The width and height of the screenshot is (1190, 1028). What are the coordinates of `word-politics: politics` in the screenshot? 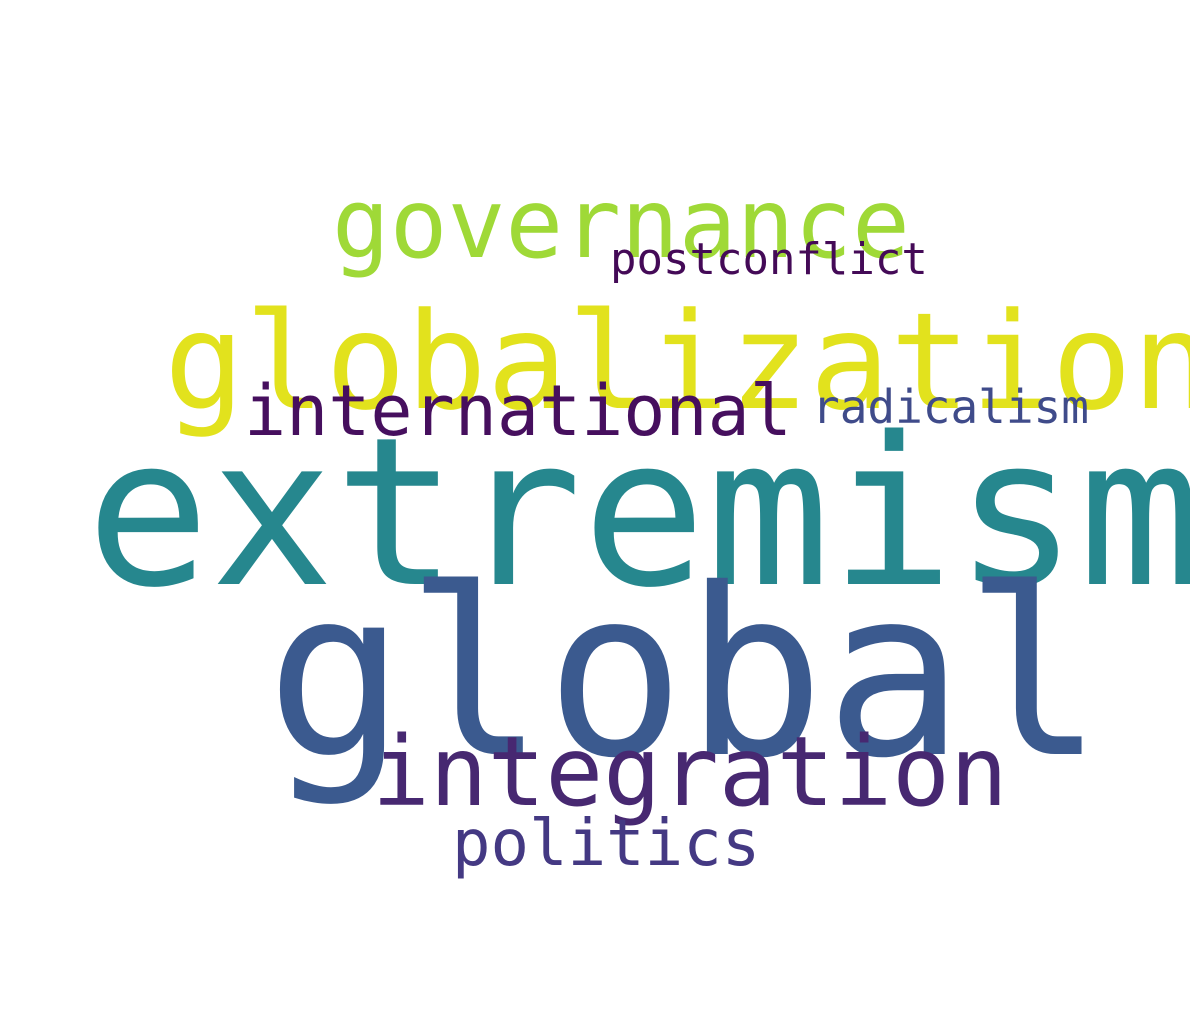 It's located at (606, 844).